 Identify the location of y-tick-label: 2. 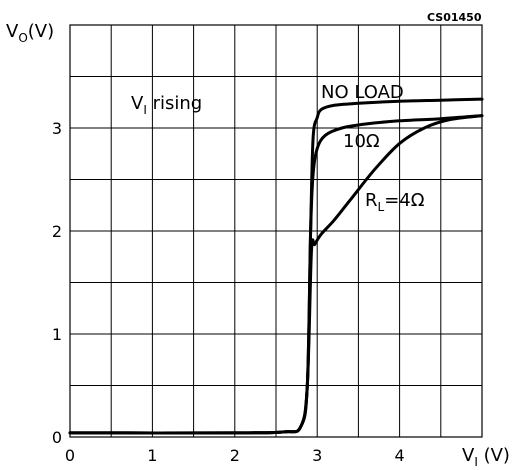
(57, 231).